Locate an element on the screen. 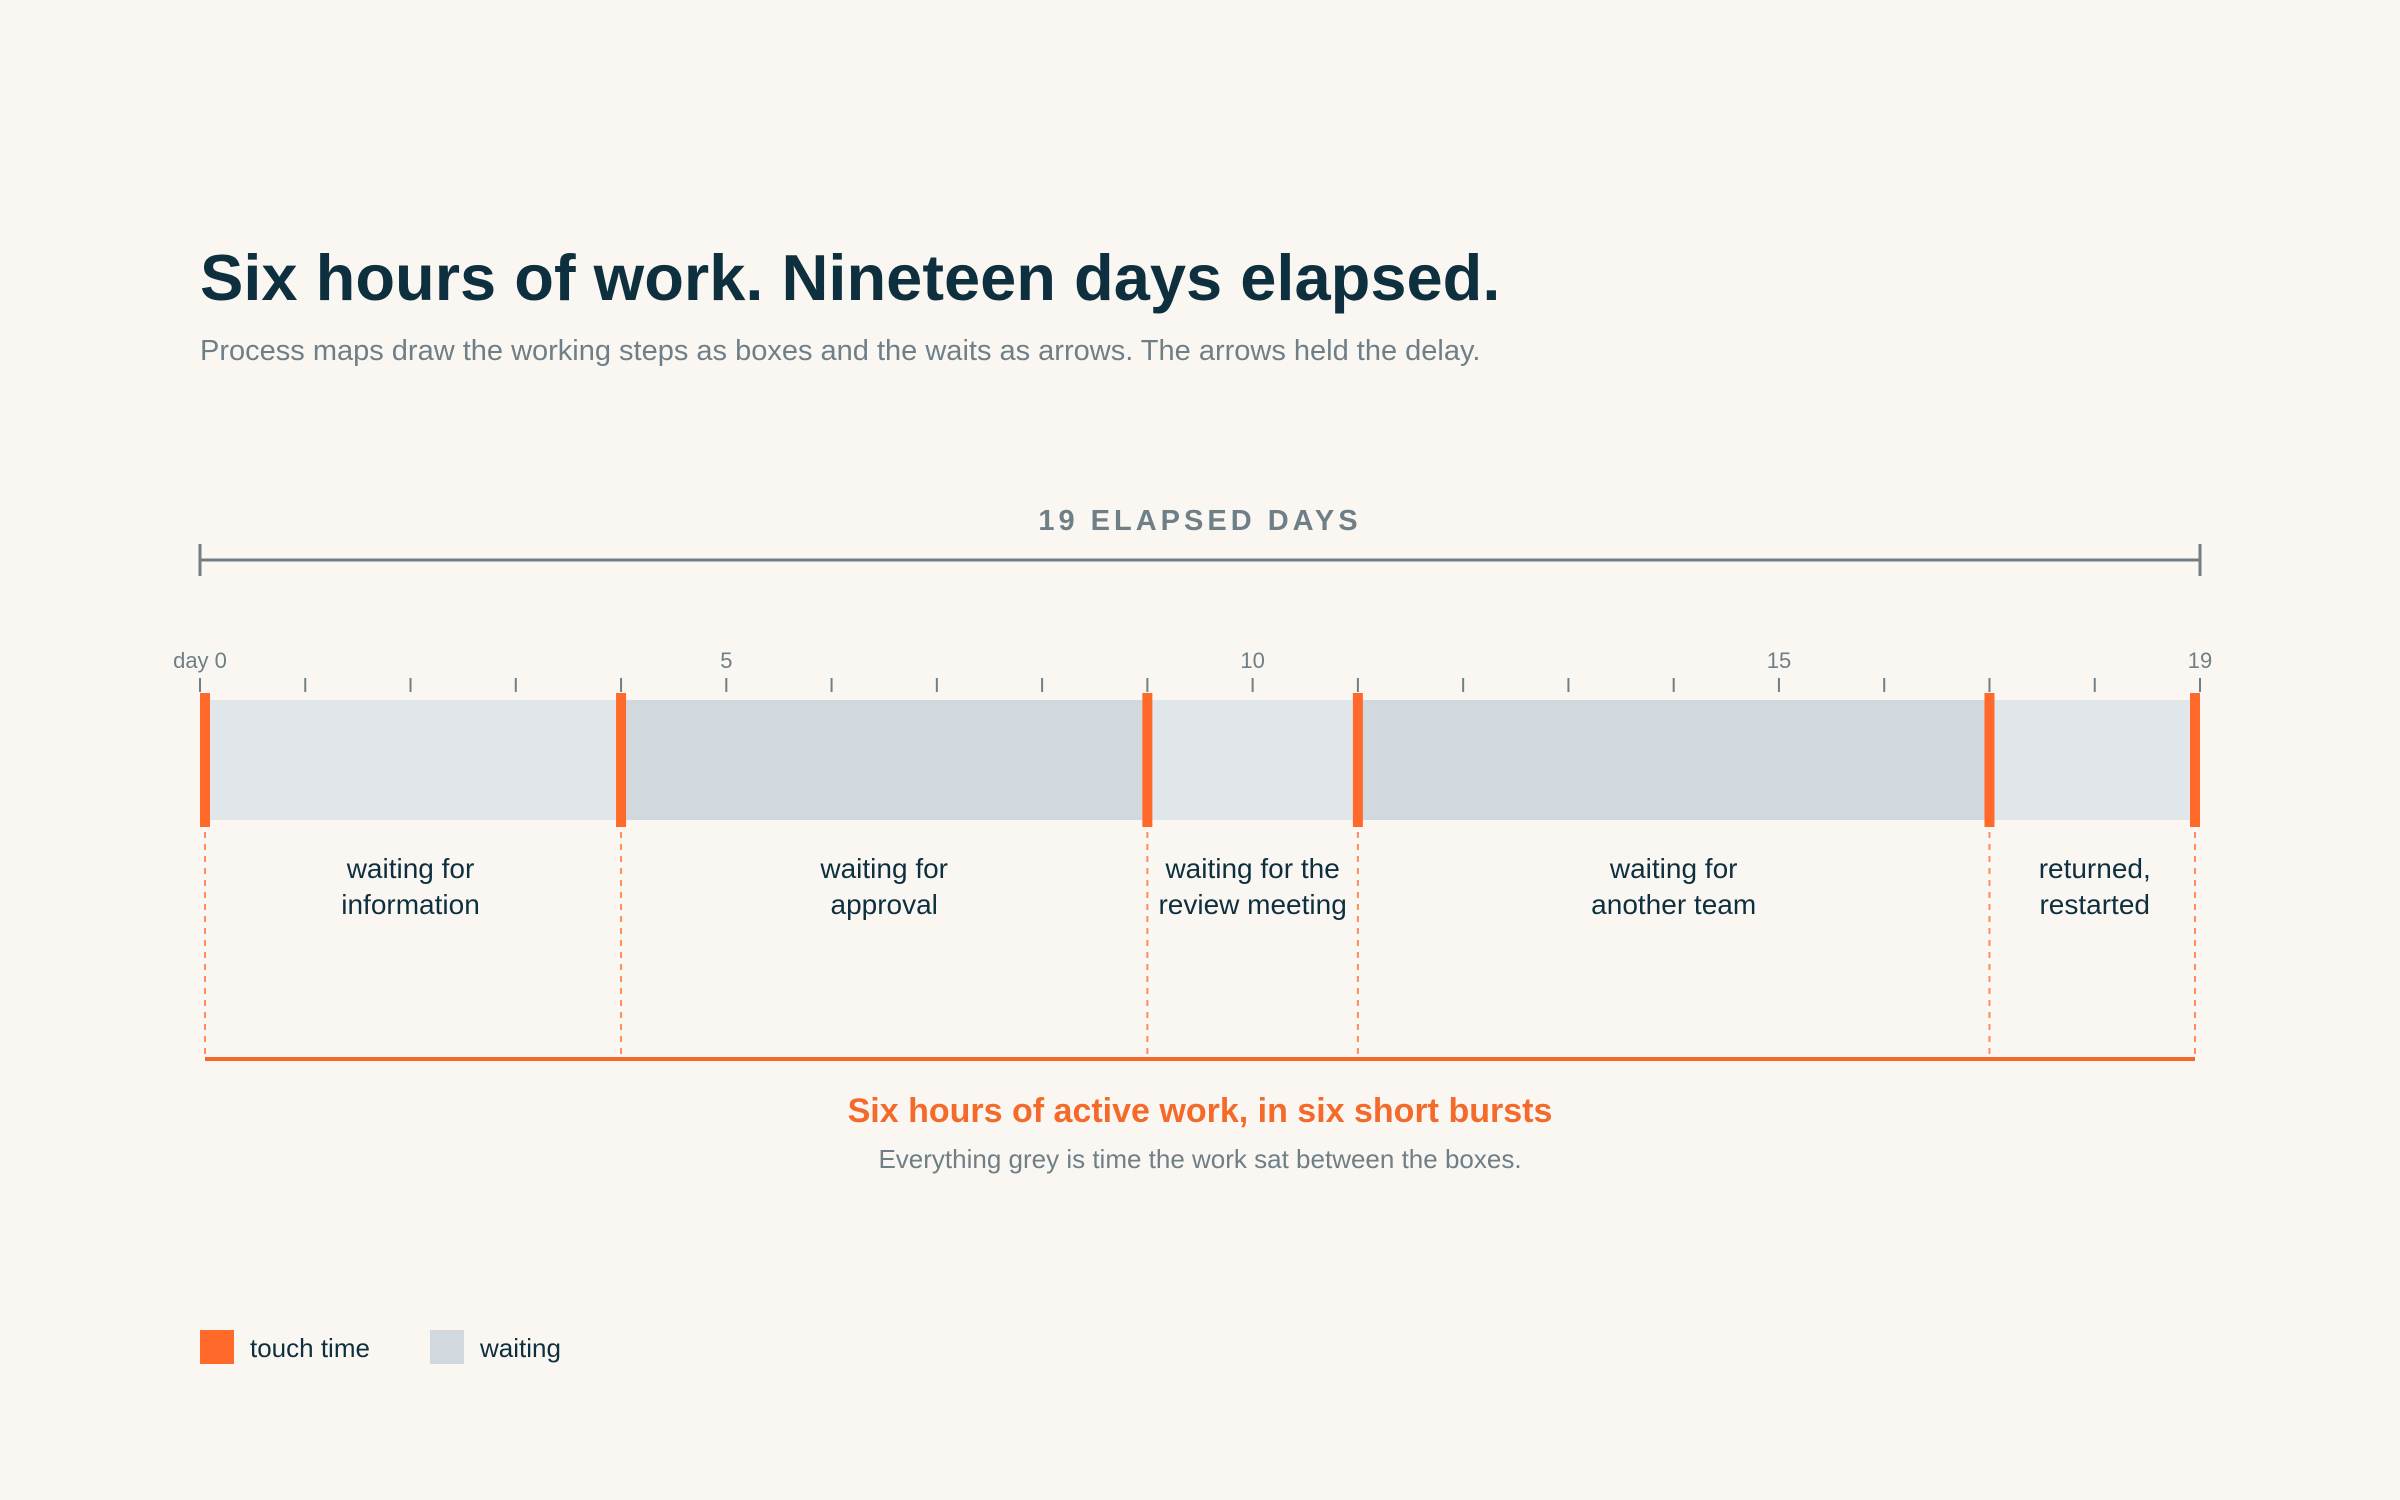 The image size is (2400, 1500). wait-segment-label: review meeting is located at coordinates (1252, 904).